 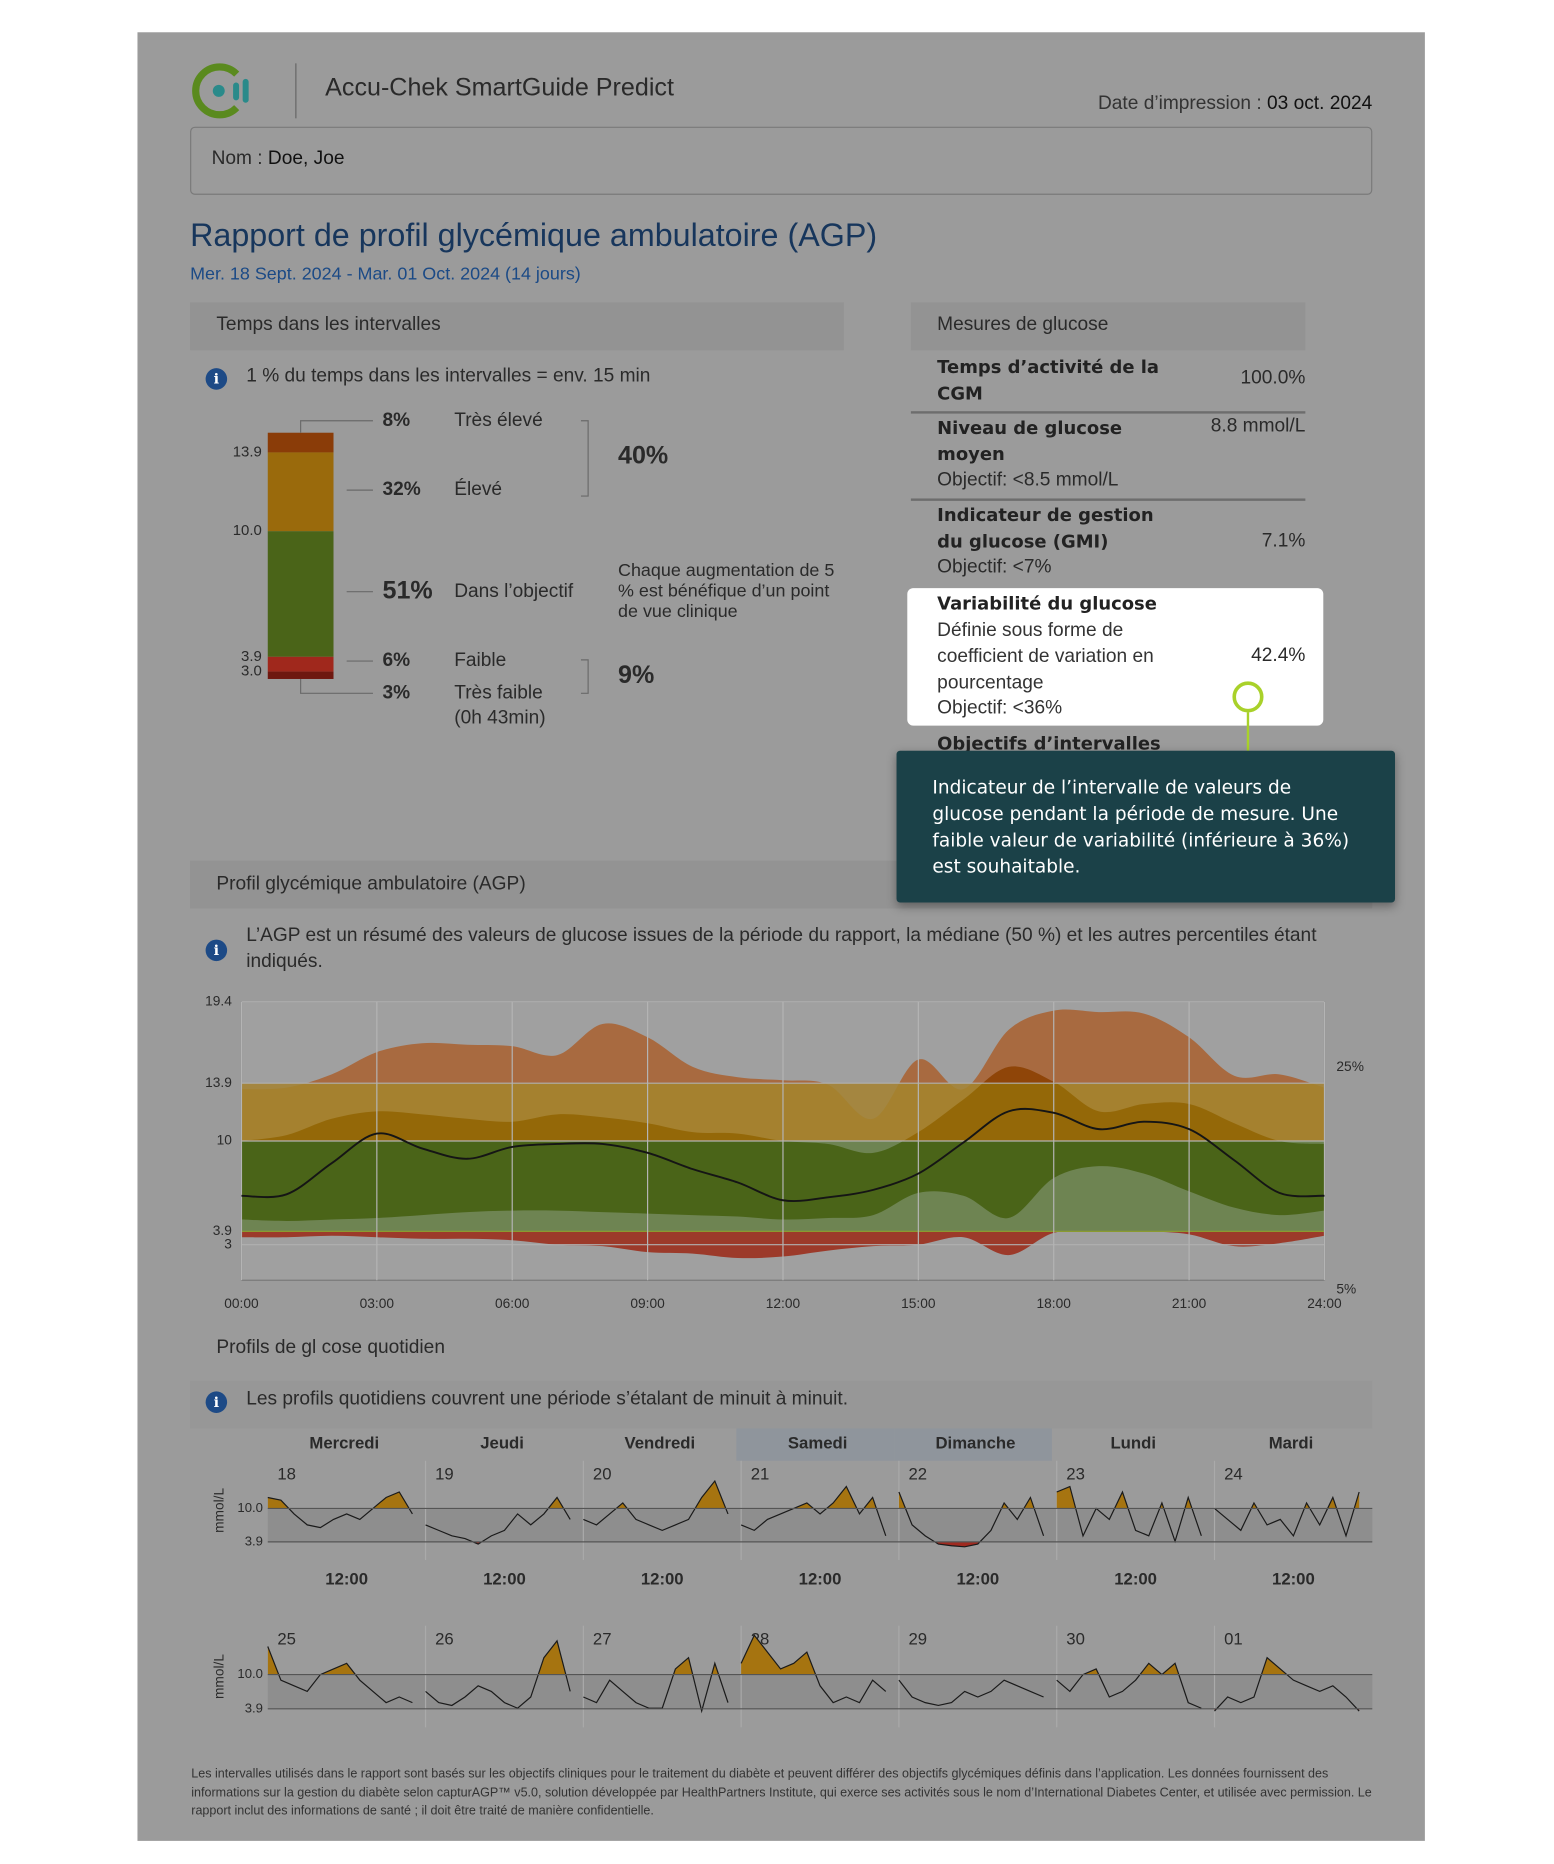 What do you see at coordinates (251, 671) in the screenshot?
I see `threshold-label: 3.0` at bounding box center [251, 671].